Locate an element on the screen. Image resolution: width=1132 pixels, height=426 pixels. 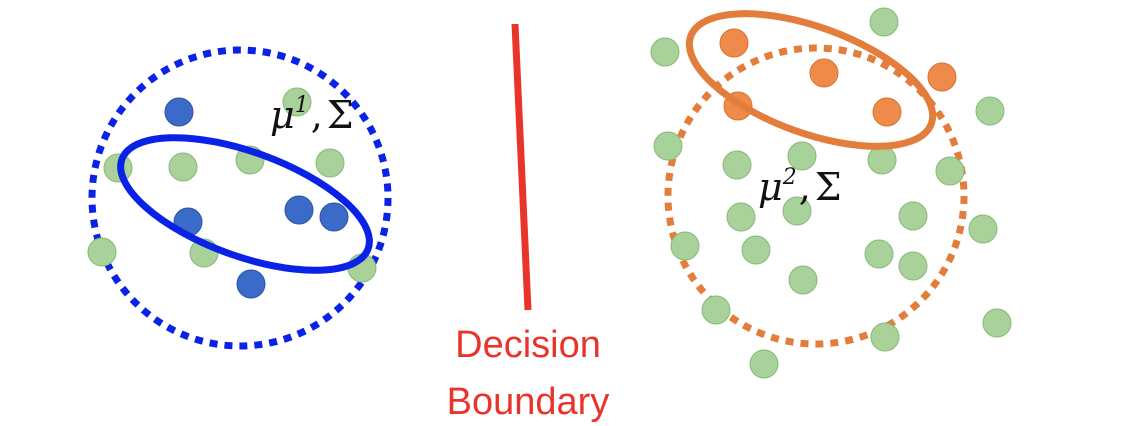
decision-boundary: Decision Boundary is located at coordinates (528, 223).